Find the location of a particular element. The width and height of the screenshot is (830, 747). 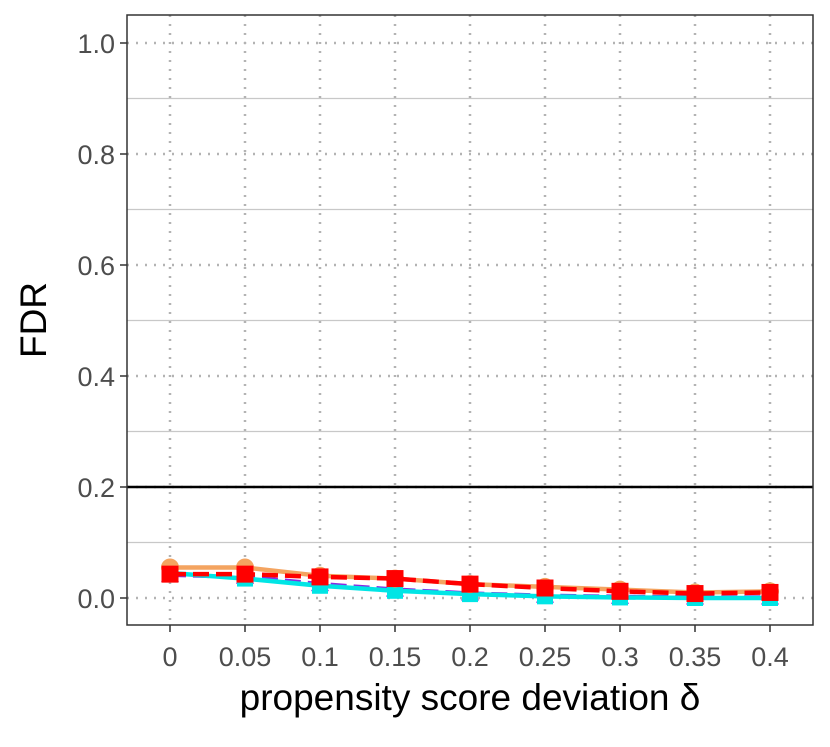

x-tick-label: 0.05 is located at coordinates (245, 657).